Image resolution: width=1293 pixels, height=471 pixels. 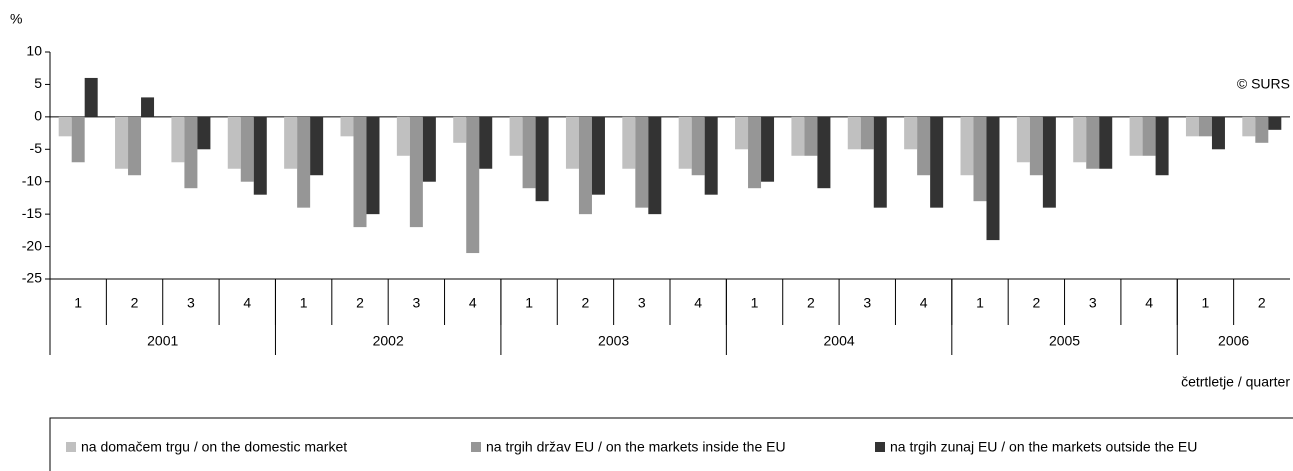 What do you see at coordinates (214, 447) in the screenshot?
I see `legend-label: na domačem trgu / on the domestic market` at bounding box center [214, 447].